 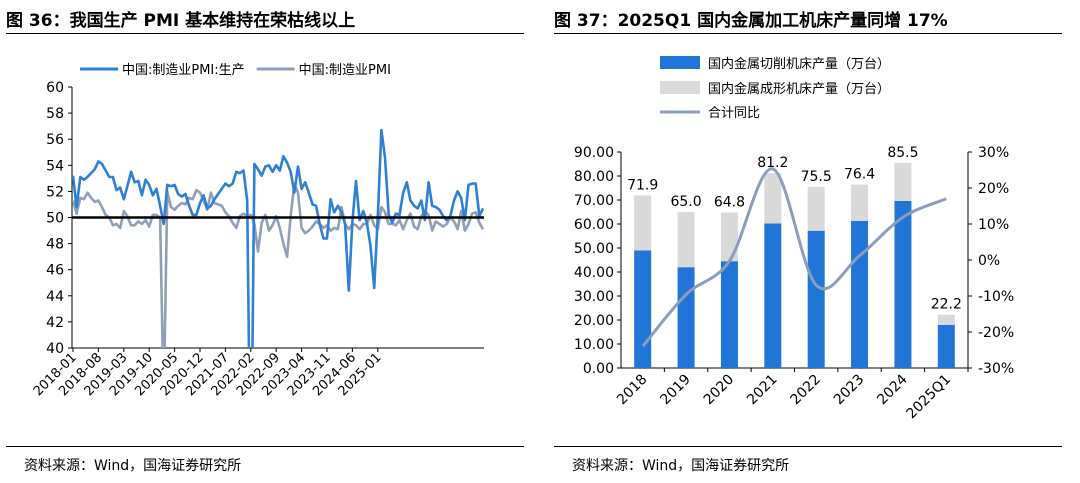 I want to click on bar-cutting-2018, so click(x=643, y=309).